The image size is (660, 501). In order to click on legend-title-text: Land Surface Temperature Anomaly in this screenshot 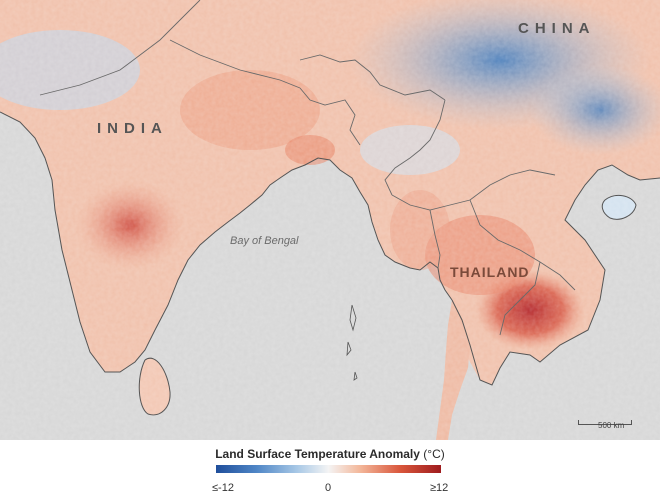, I will do `click(317, 454)`.